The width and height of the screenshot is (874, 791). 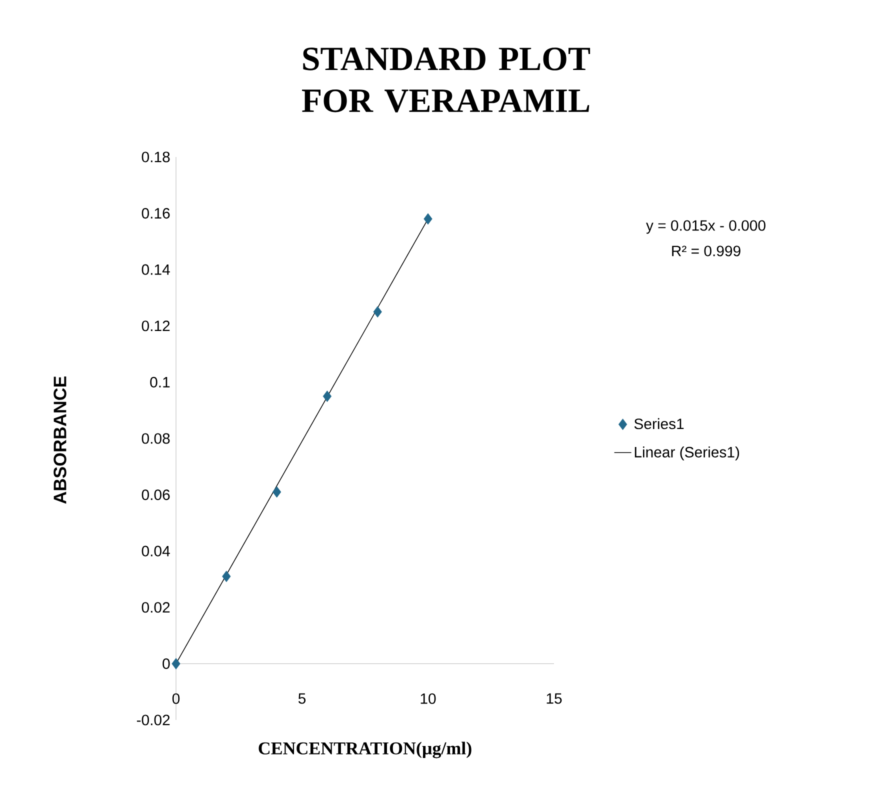 What do you see at coordinates (156, 213) in the screenshot?
I see `y-tick-label: 0.16` at bounding box center [156, 213].